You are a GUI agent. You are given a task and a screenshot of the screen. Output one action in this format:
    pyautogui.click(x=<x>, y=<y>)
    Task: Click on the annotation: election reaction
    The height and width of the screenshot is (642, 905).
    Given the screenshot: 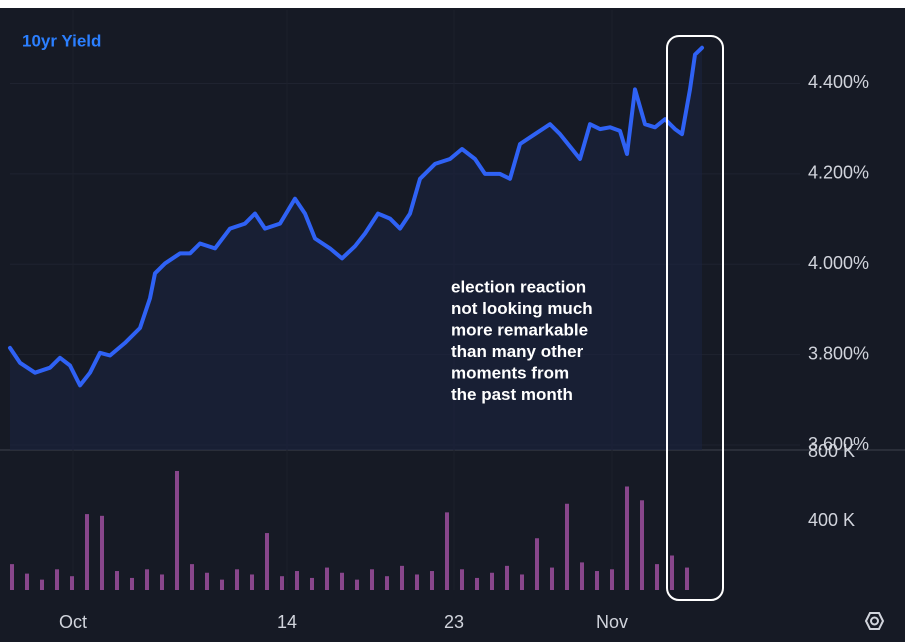 What is the action you would take?
    pyautogui.click(x=518, y=286)
    